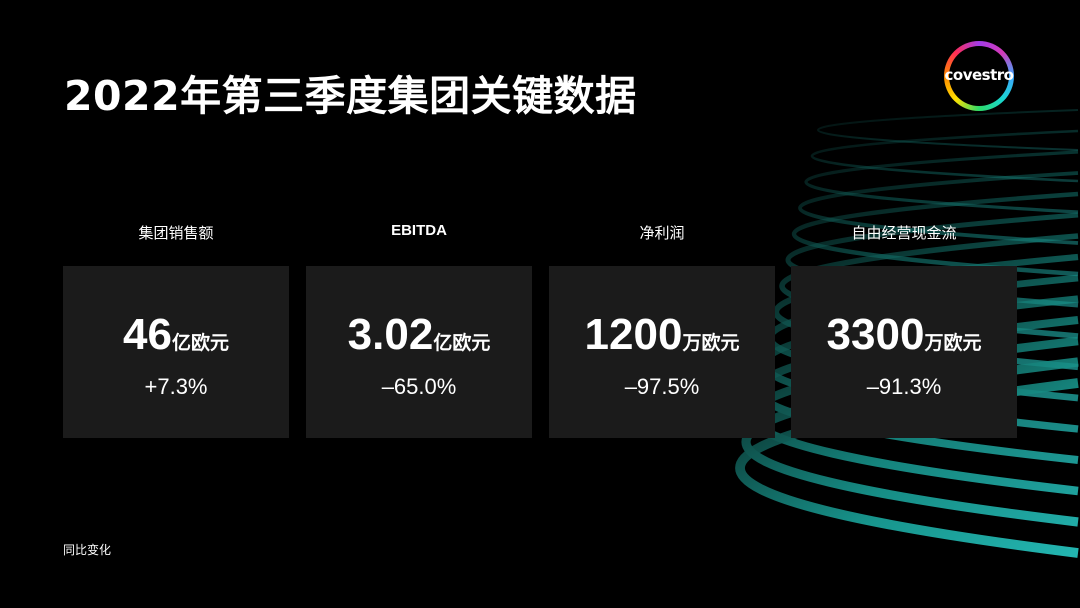 The image size is (1080, 608). Describe the element at coordinates (350, 96) in the screenshot. I see `slide-title: 2022年第三季度集团关键数据` at that location.